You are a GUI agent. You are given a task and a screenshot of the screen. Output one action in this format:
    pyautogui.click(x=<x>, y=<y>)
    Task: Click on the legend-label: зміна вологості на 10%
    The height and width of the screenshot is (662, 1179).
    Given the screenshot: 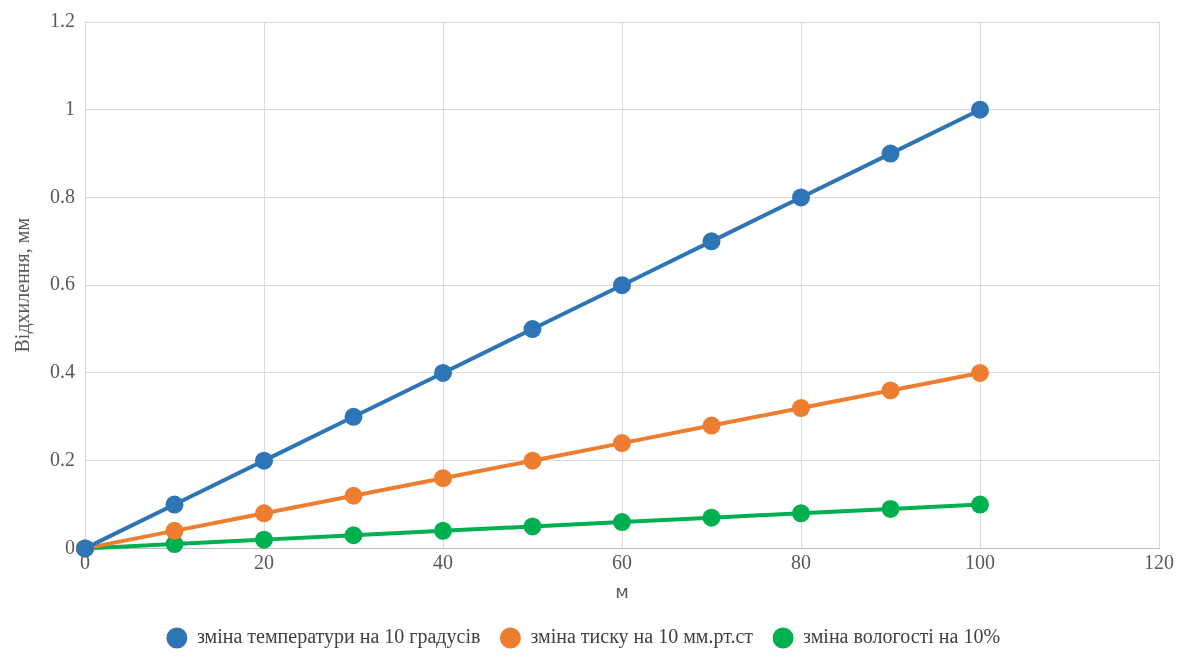 What is the action you would take?
    pyautogui.click(x=902, y=636)
    